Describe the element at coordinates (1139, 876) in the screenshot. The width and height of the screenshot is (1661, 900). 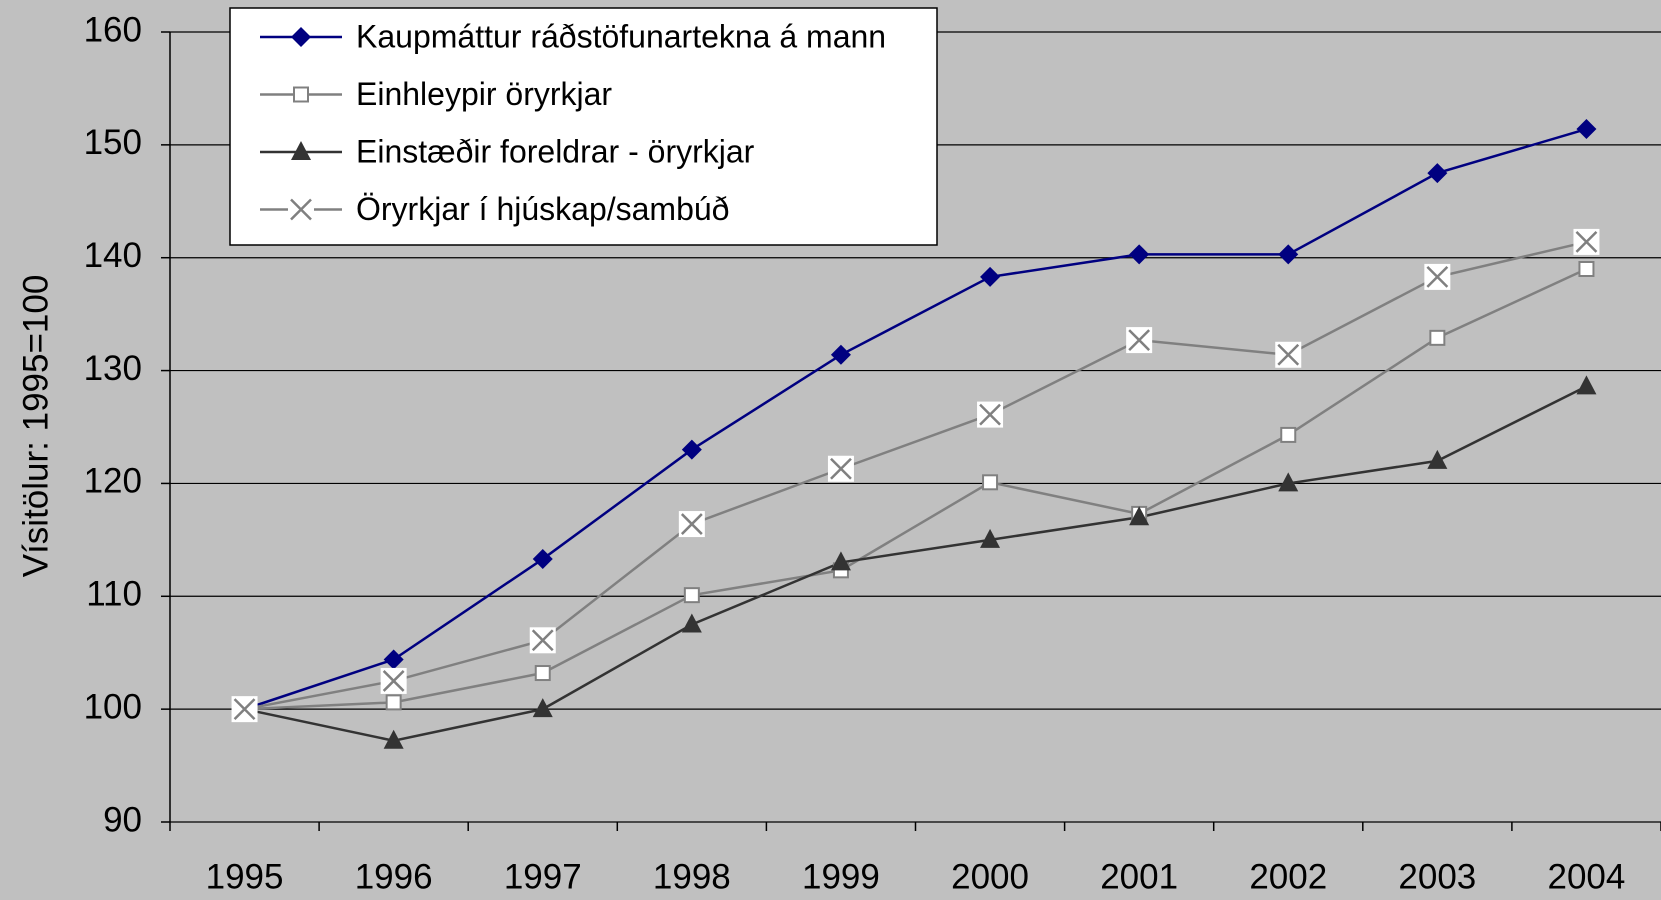
I see `x-tick-label: 2001` at that location.